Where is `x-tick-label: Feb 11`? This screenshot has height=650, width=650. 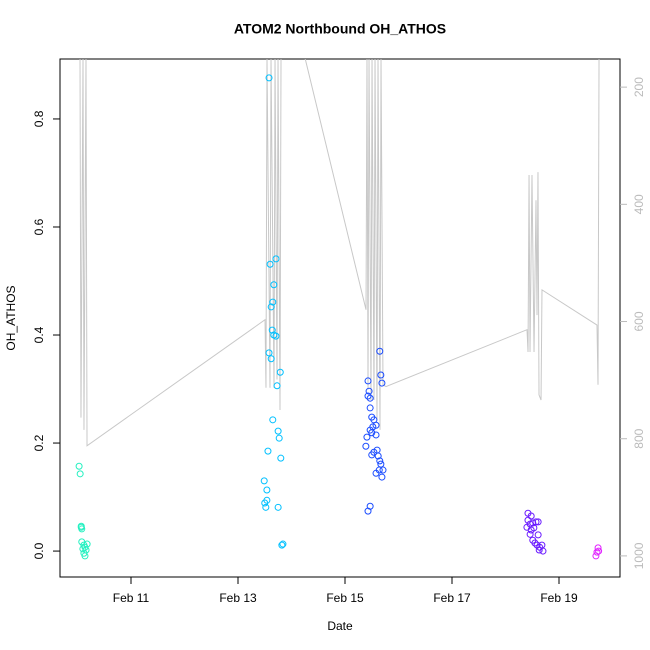 x-tick-label: Feb 11 is located at coordinates (131, 598).